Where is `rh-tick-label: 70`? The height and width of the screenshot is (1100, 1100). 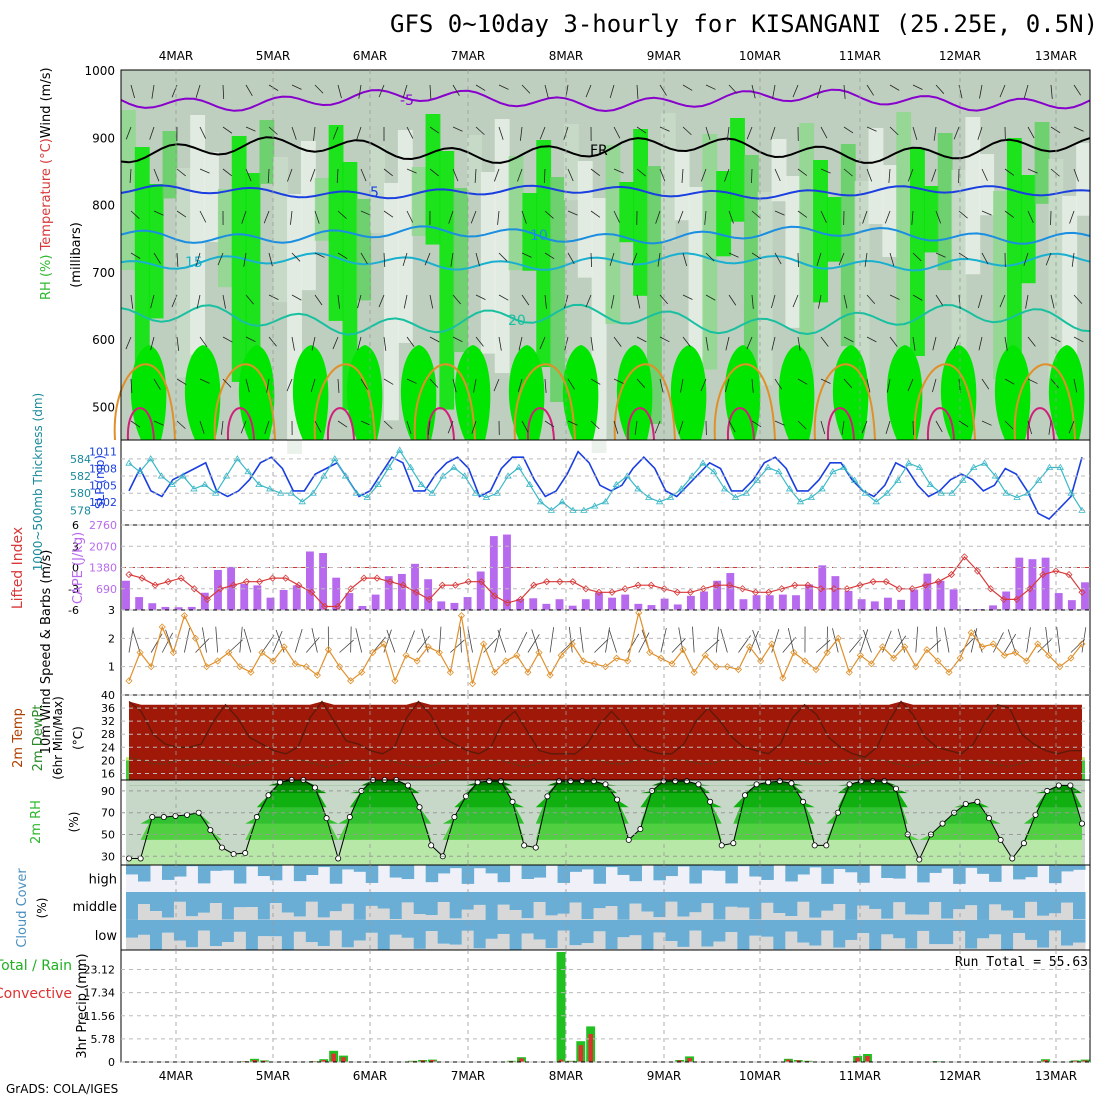
rh-tick-label: 70 is located at coordinates (108, 813).